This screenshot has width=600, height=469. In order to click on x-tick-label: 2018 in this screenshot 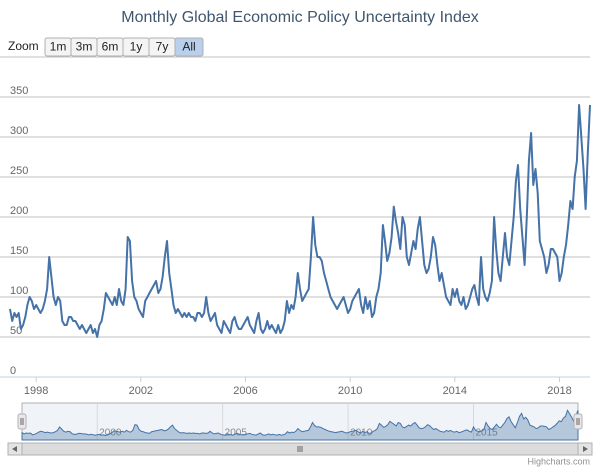, I will do `click(559, 391)`.